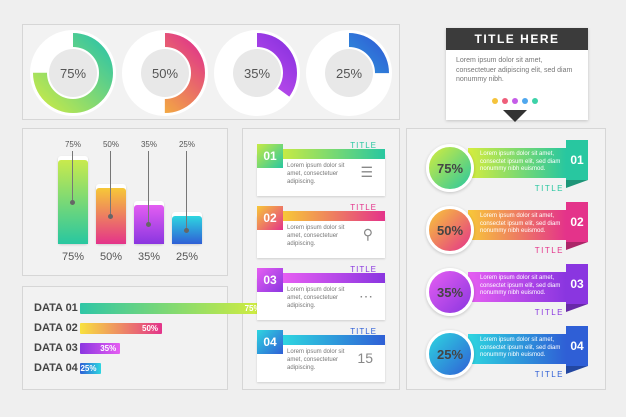  What do you see at coordinates (56, 308) in the screenshot?
I see `hbar-label: DATA 01` at bounding box center [56, 308].